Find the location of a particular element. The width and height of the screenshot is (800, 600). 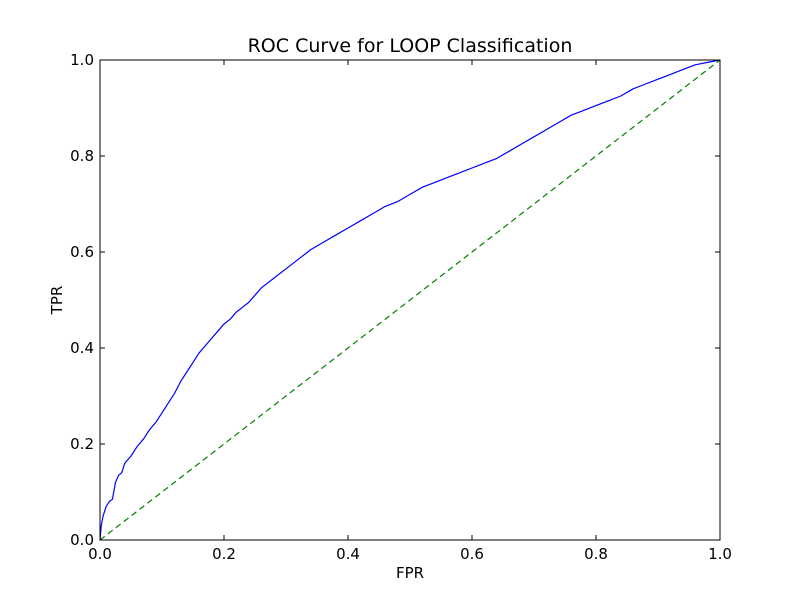

x-tick-label: 0.0 is located at coordinates (100, 554).